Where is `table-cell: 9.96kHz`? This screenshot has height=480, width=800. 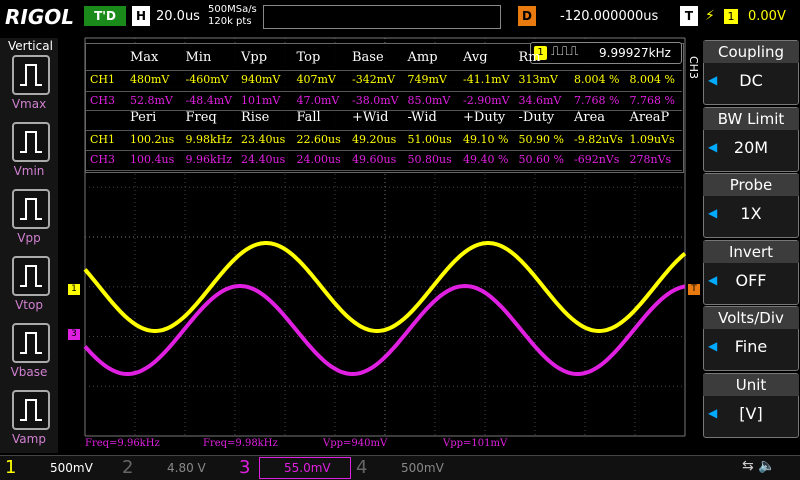
table-cell: 9.96kHz is located at coordinates (209, 159).